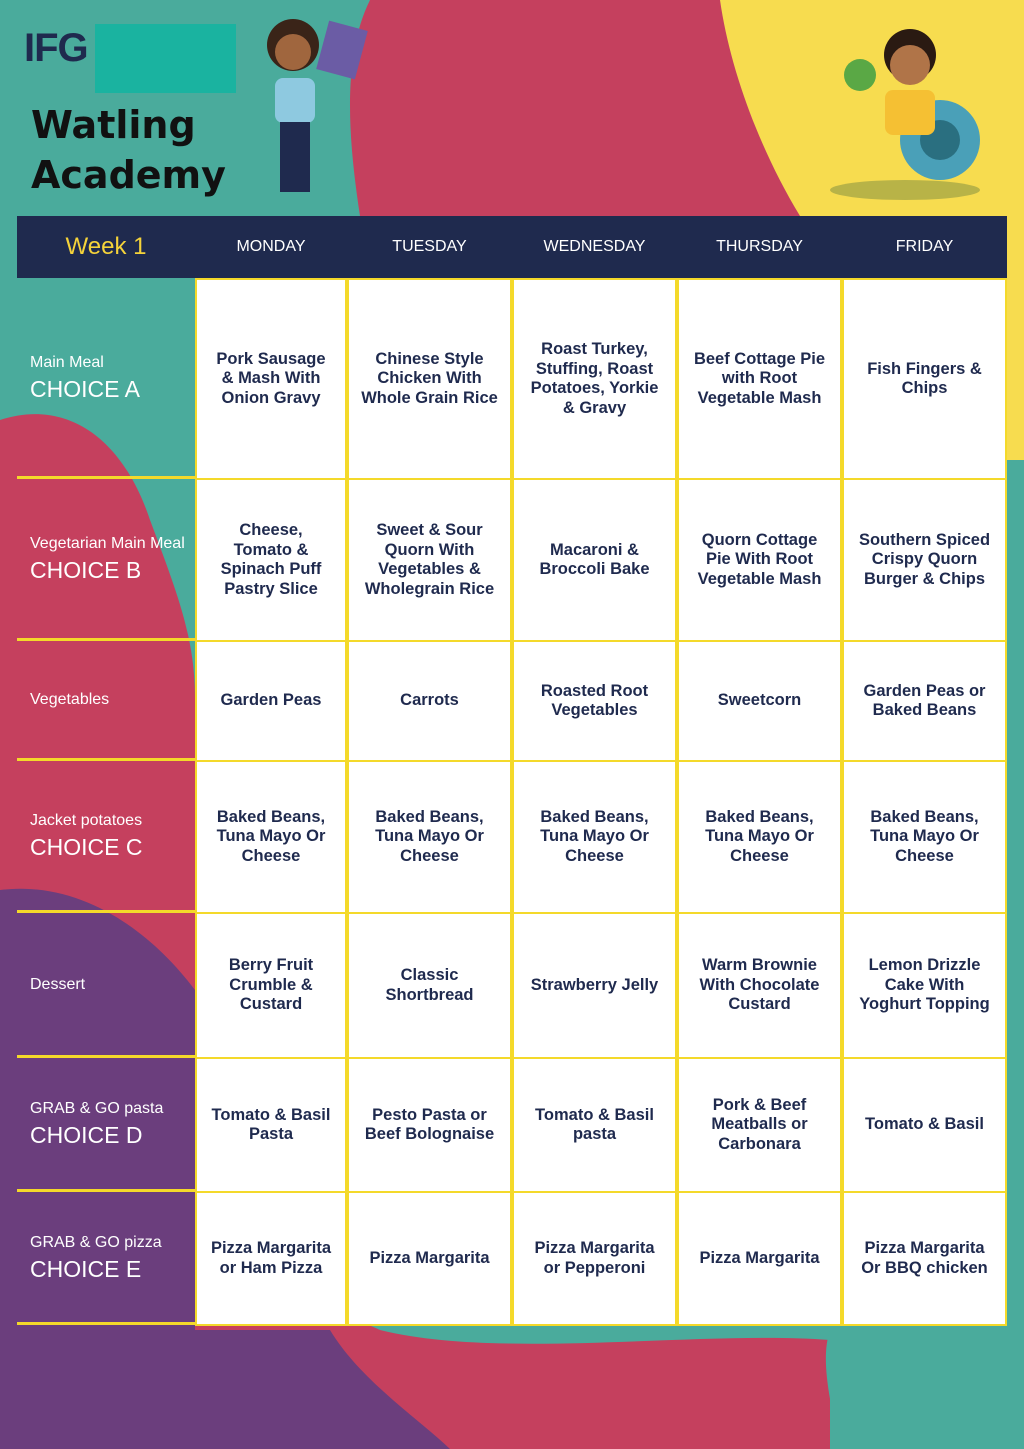 This screenshot has height=1449, width=1024. Describe the element at coordinates (759, 1125) in the screenshot. I see `menu-cell: Pork & Beef Meatballs or Carbonara` at that location.